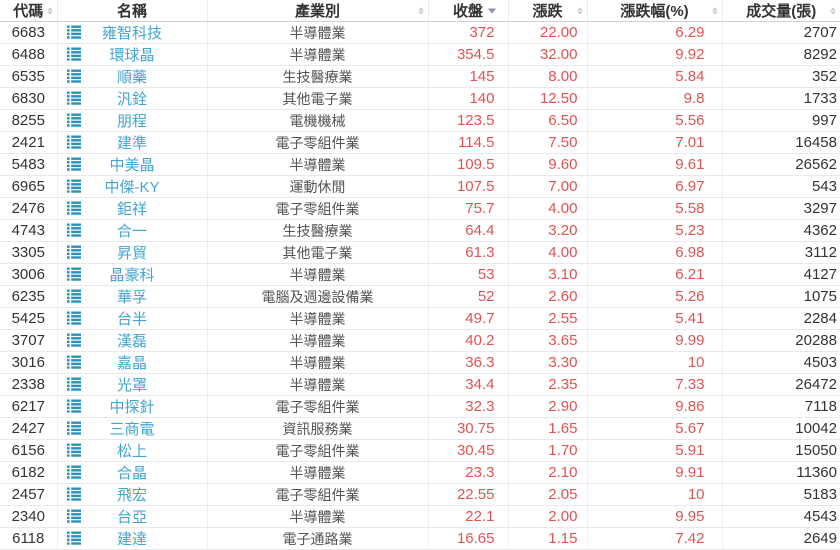 The height and width of the screenshot is (550, 840). I want to click on stock-name-link: 三商電, so click(132, 429).